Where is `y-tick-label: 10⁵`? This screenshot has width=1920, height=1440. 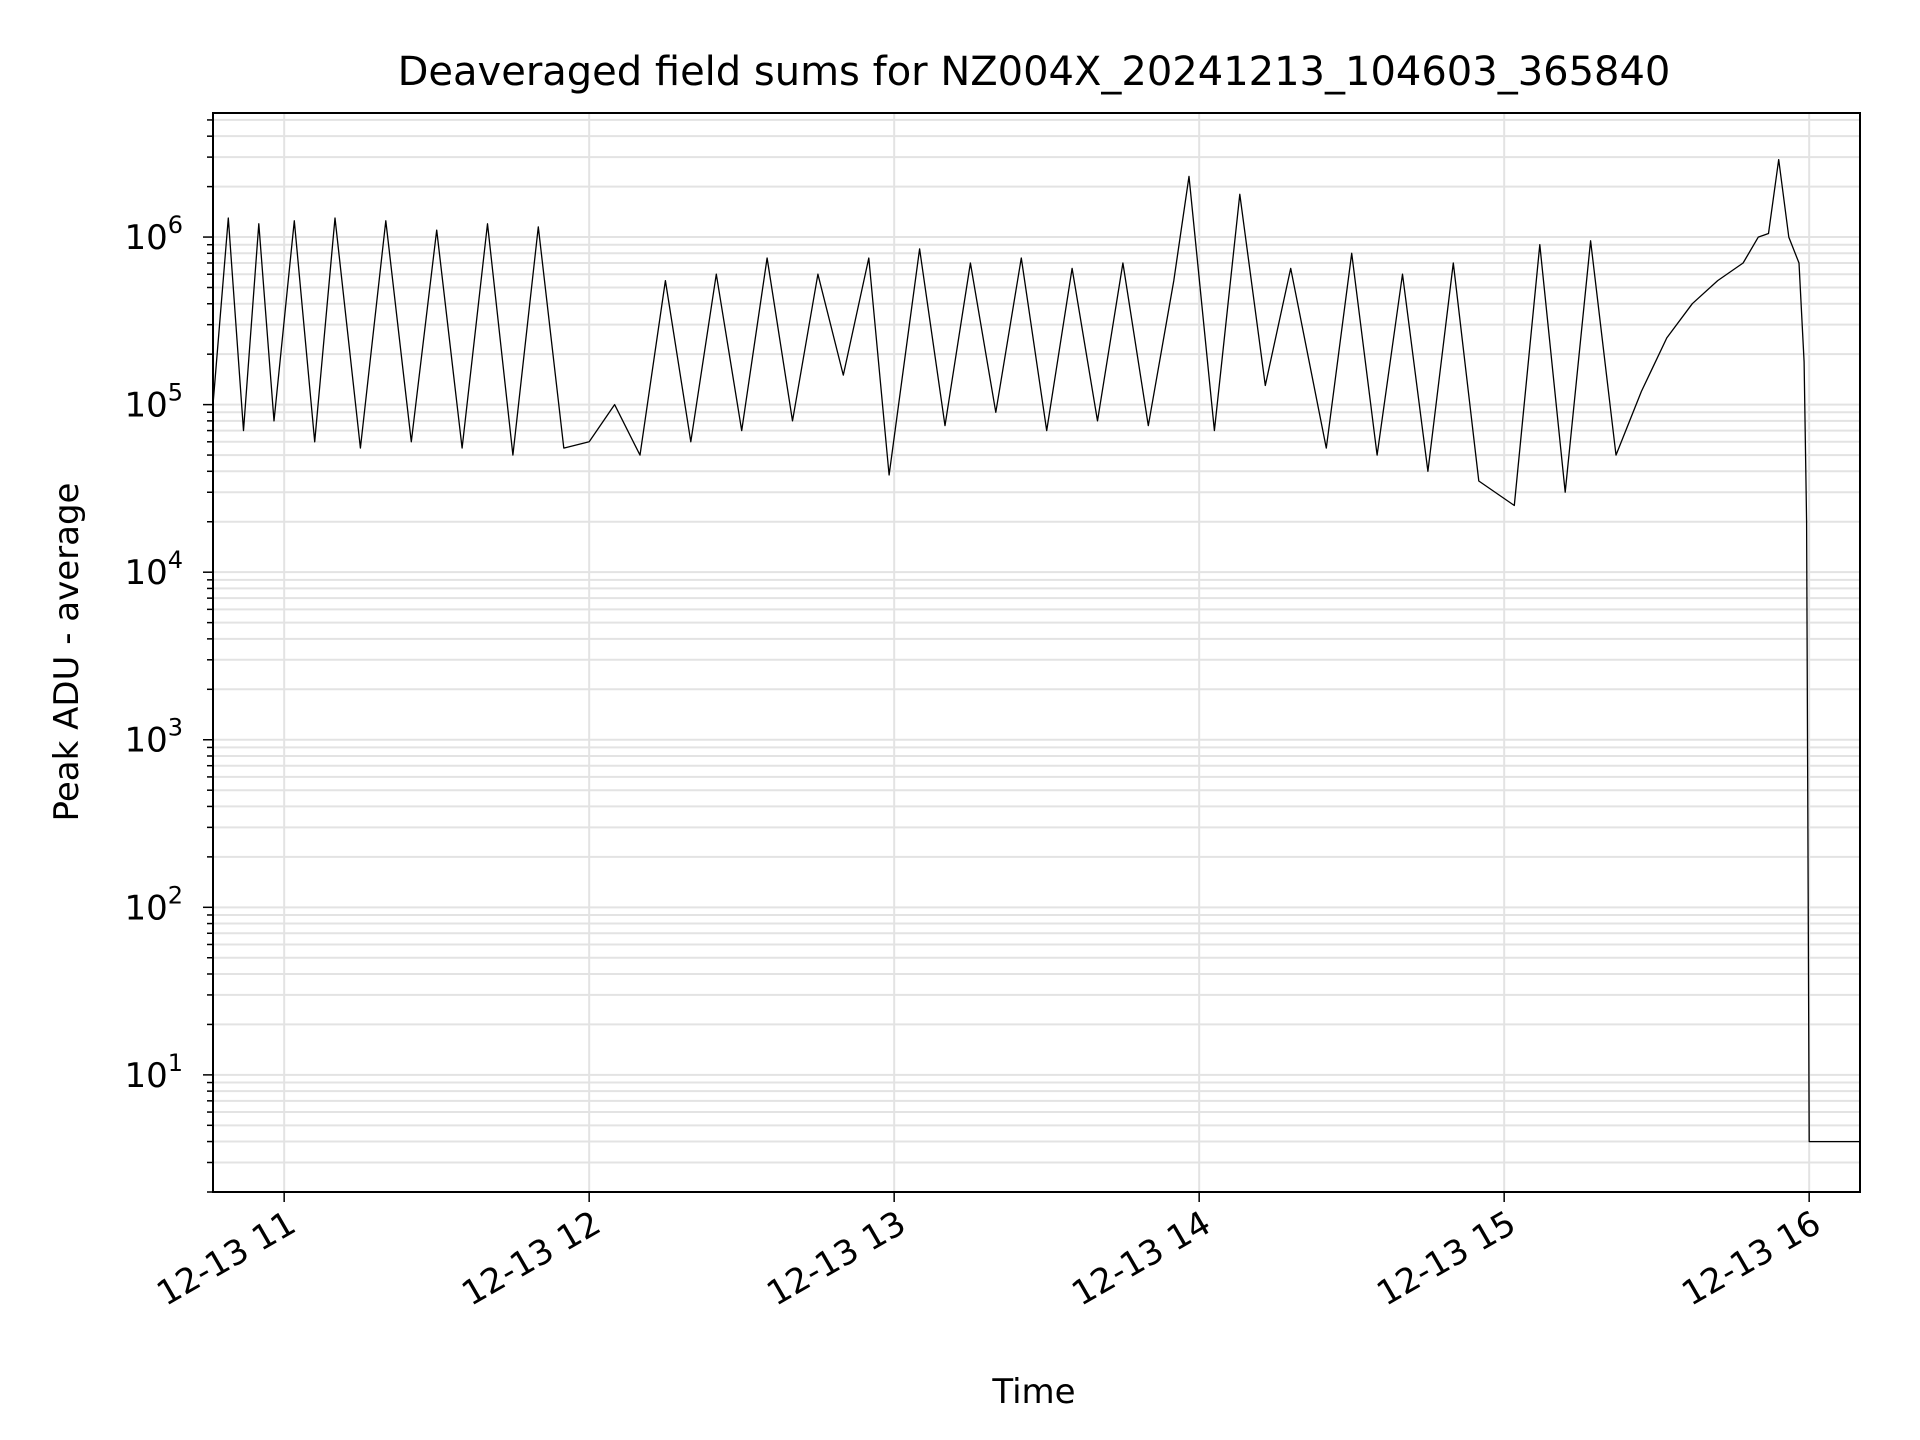 y-tick-label: 10⁵ is located at coordinates (153, 402).